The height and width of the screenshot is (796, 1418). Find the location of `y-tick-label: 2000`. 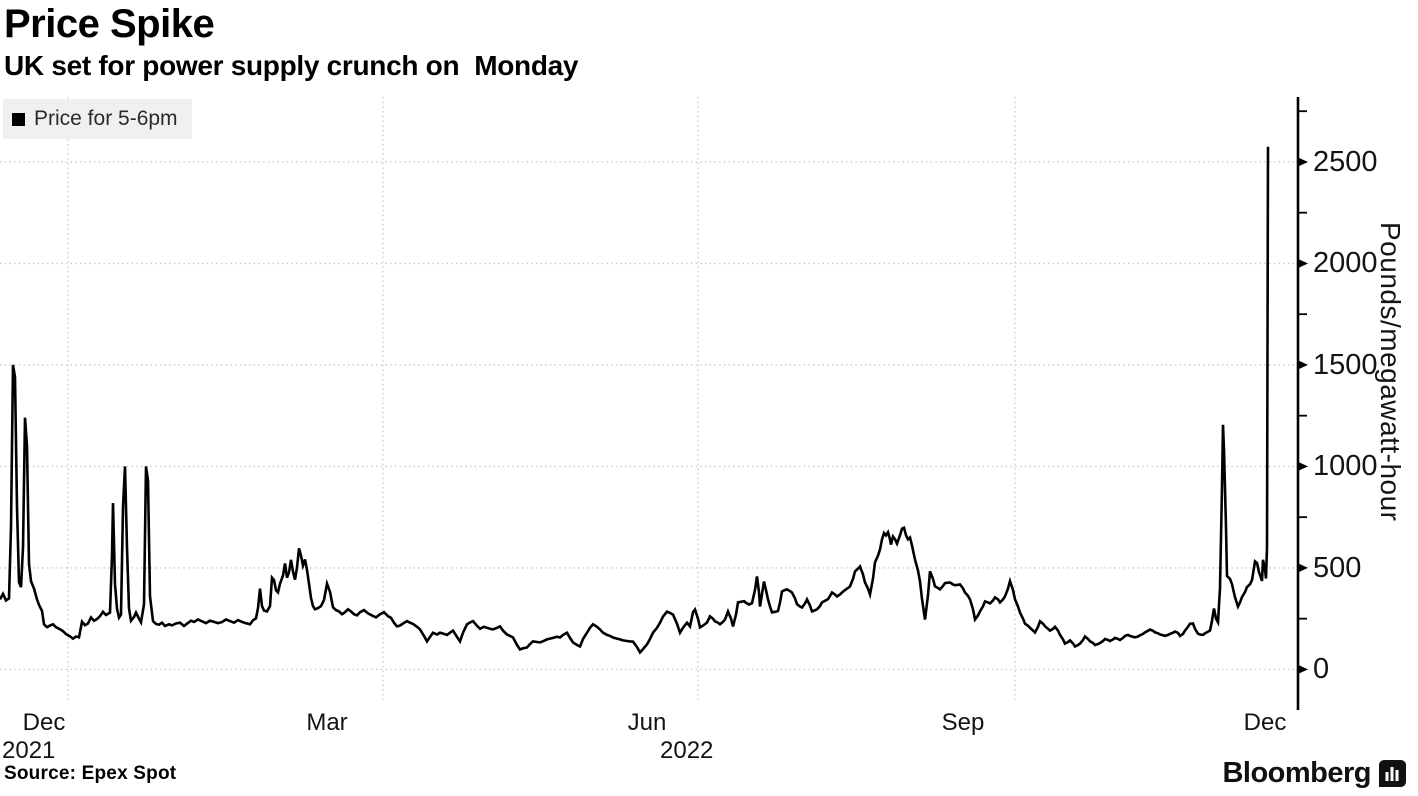

y-tick-label: 2000 is located at coordinates (1345, 263).